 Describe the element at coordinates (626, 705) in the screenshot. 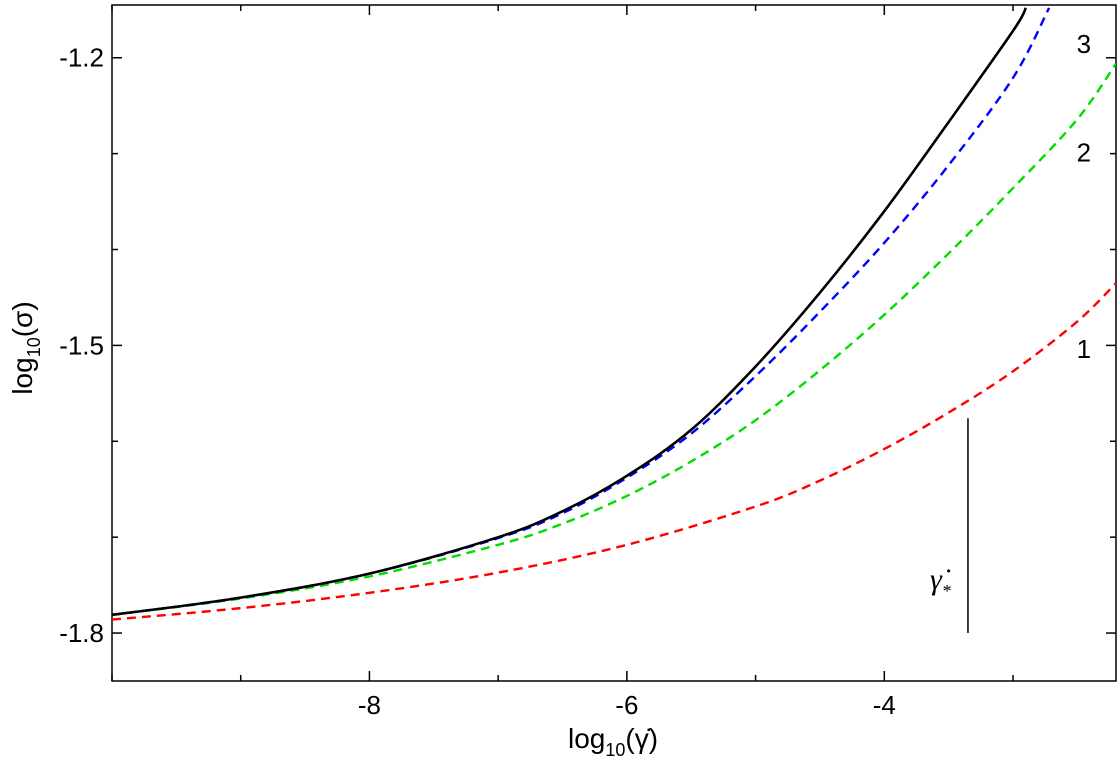

I see `x-tick-label: -6` at that location.